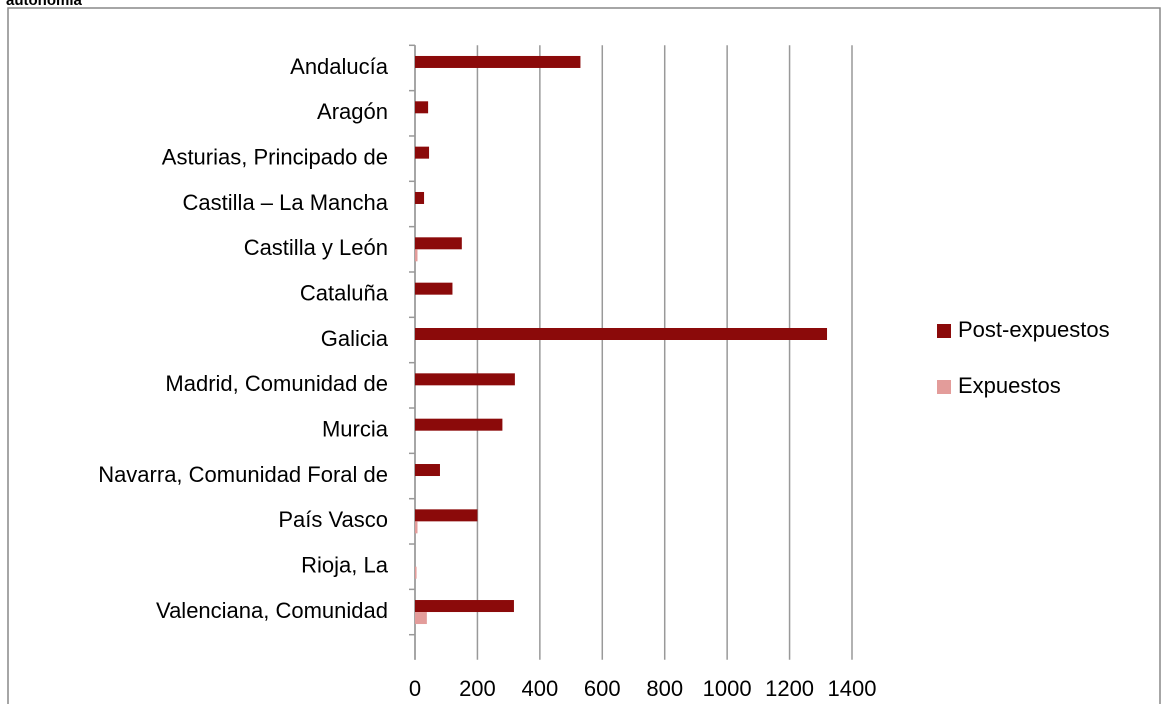 The height and width of the screenshot is (704, 1163). Describe the element at coordinates (276, 383) in the screenshot. I see `y-tick-label: Madrid, Comunidad de` at that location.